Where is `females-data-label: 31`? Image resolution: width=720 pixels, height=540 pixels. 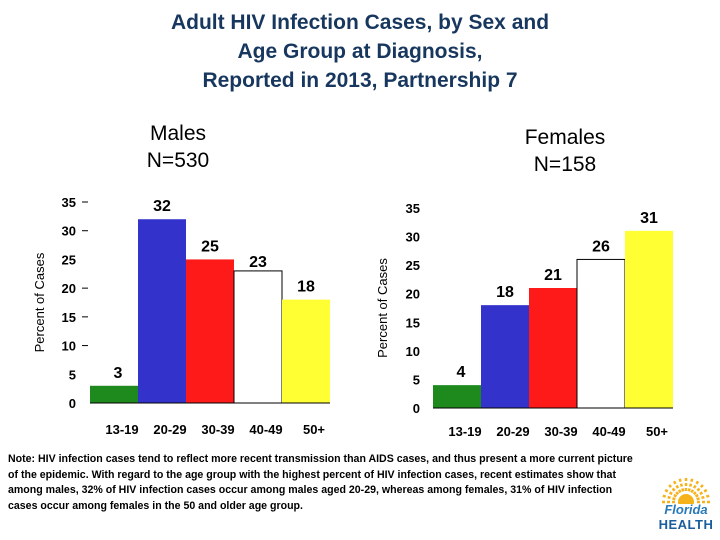 females-data-label: 31 is located at coordinates (649, 218).